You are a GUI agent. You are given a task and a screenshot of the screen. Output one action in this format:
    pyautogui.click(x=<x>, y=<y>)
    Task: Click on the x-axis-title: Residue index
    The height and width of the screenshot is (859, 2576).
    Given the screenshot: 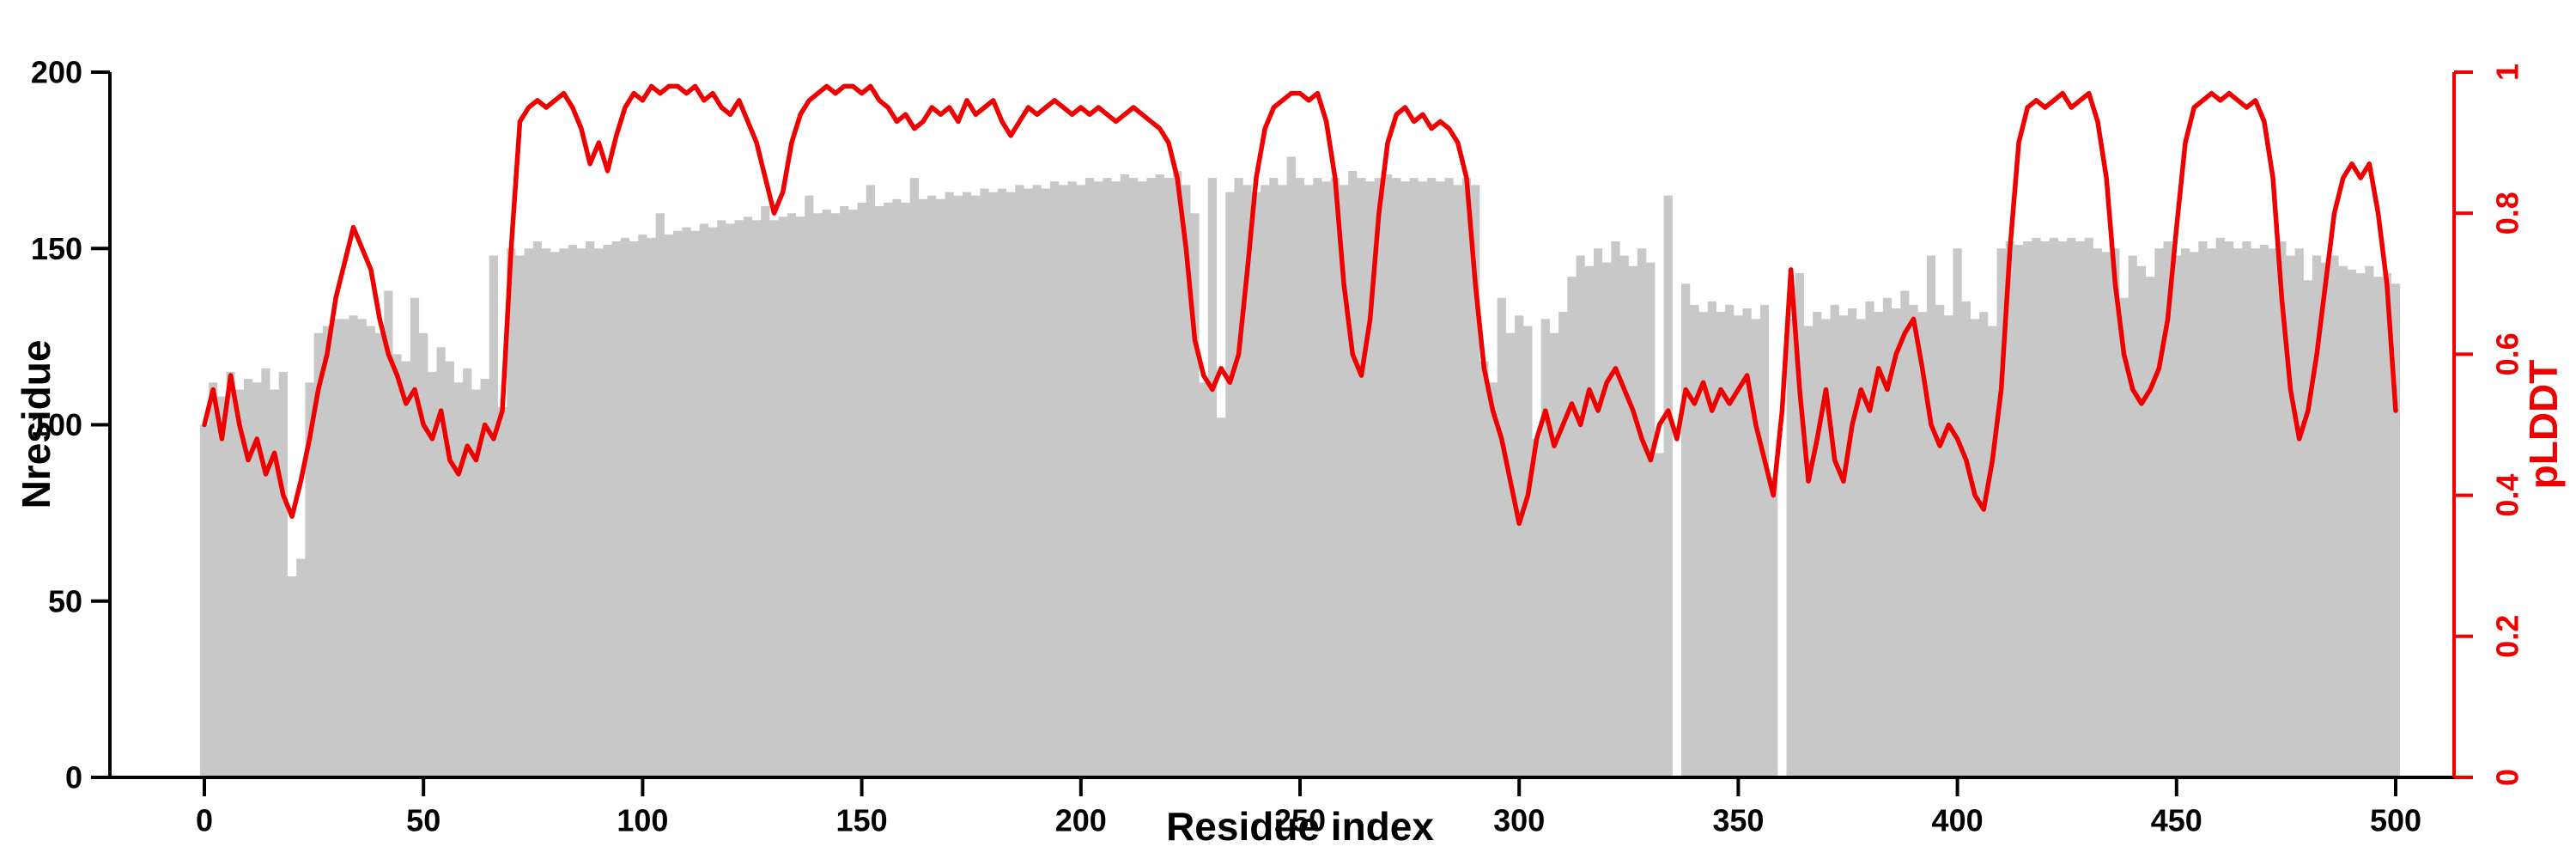 What is the action you would take?
    pyautogui.click(x=1300, y=827)
    